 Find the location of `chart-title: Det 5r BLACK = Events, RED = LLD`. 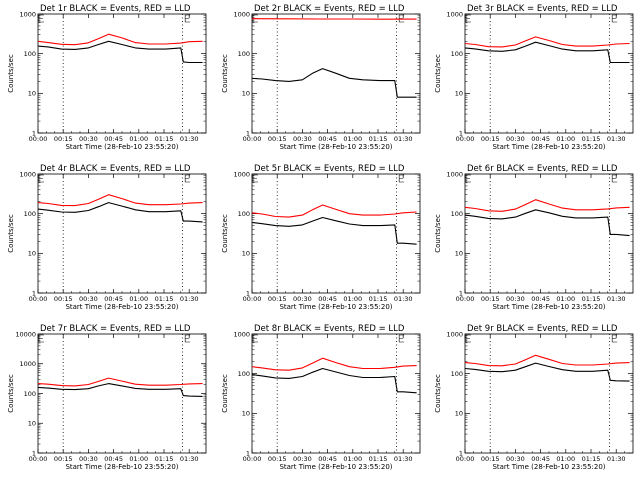

chart-title: Det 5r BLACK = Events, RED = LLD is located at coordinates (329, 169).